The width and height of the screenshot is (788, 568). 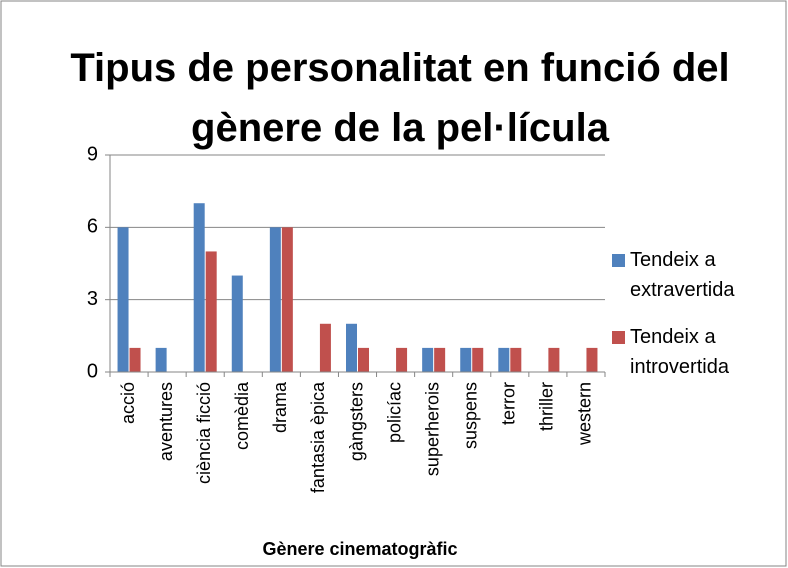 I want to click on legend-item: Tendeix a introvertida, so click(x=697, y=352).